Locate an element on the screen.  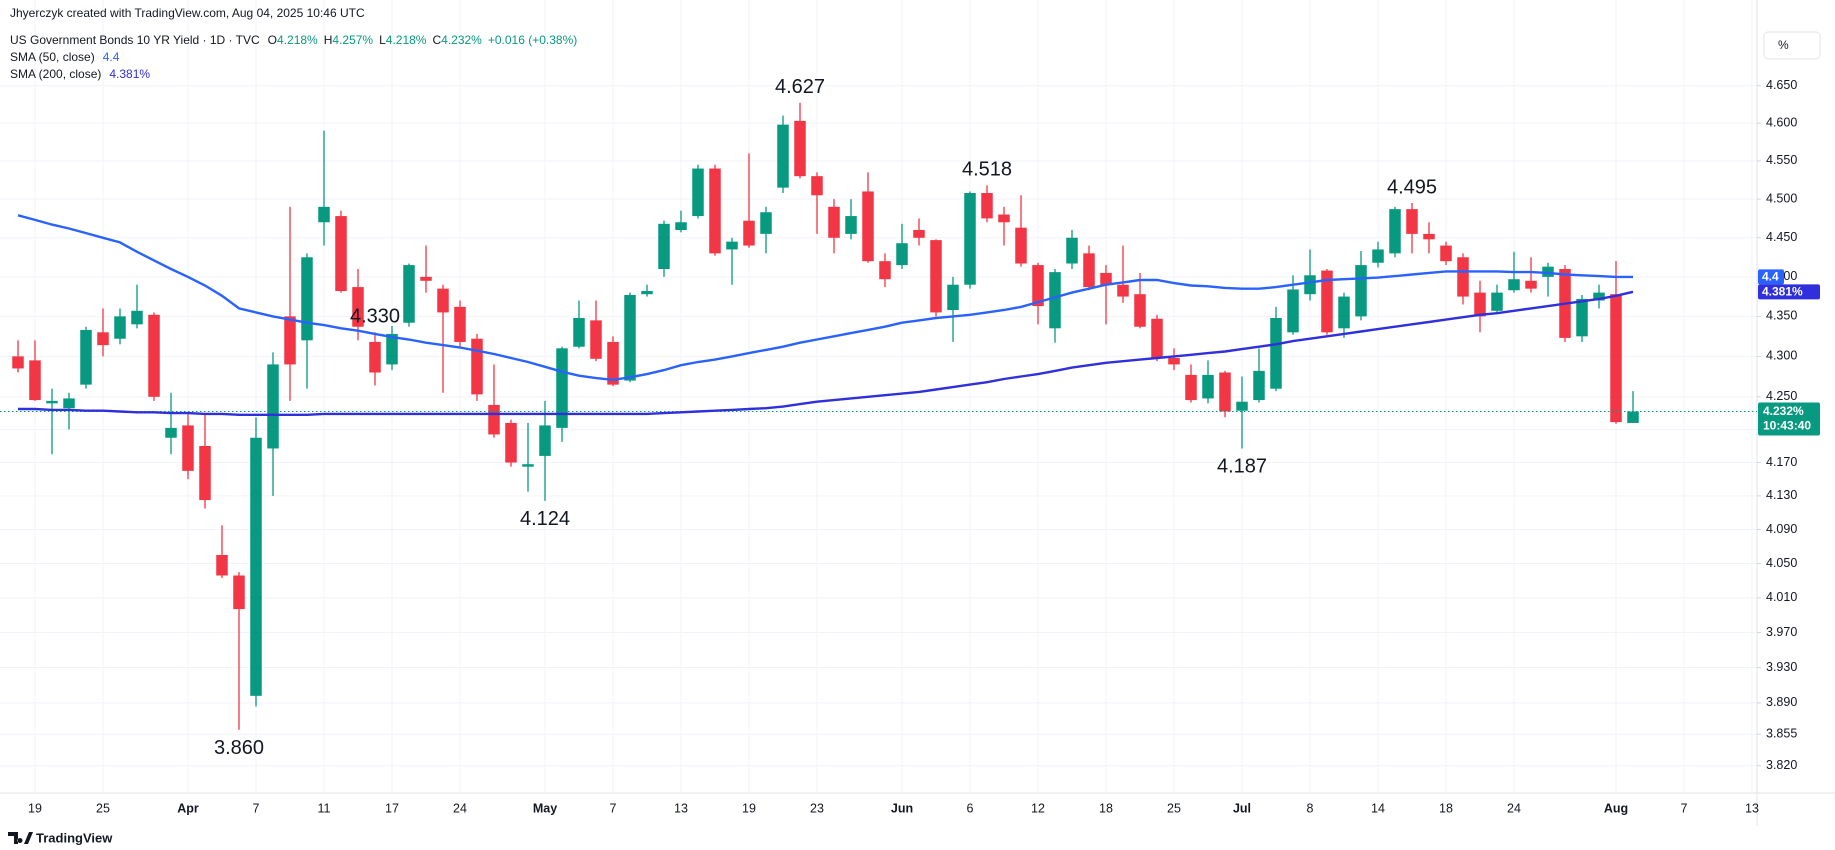
indicator-value: 4.381% is located at coordinates (129, 74).